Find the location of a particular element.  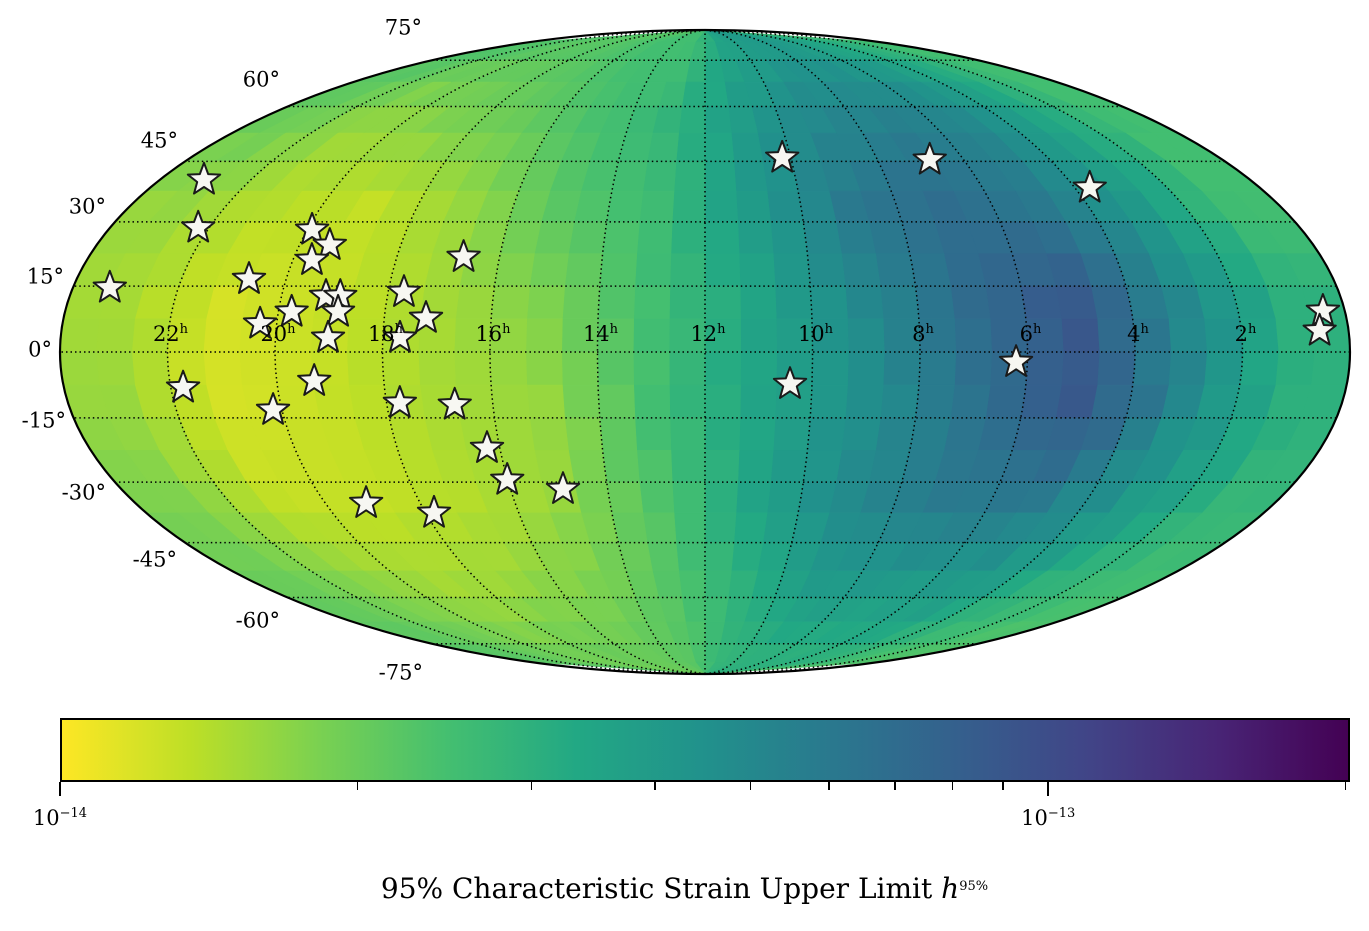

ra-tick-label: 8h is located at coordinates (923, 334).